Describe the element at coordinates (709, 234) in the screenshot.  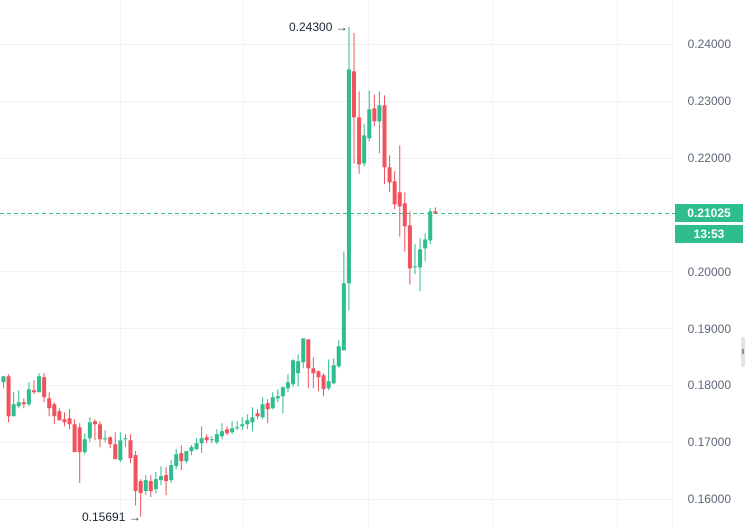
I see `candle-countdown-tag: 13:53` at that location.